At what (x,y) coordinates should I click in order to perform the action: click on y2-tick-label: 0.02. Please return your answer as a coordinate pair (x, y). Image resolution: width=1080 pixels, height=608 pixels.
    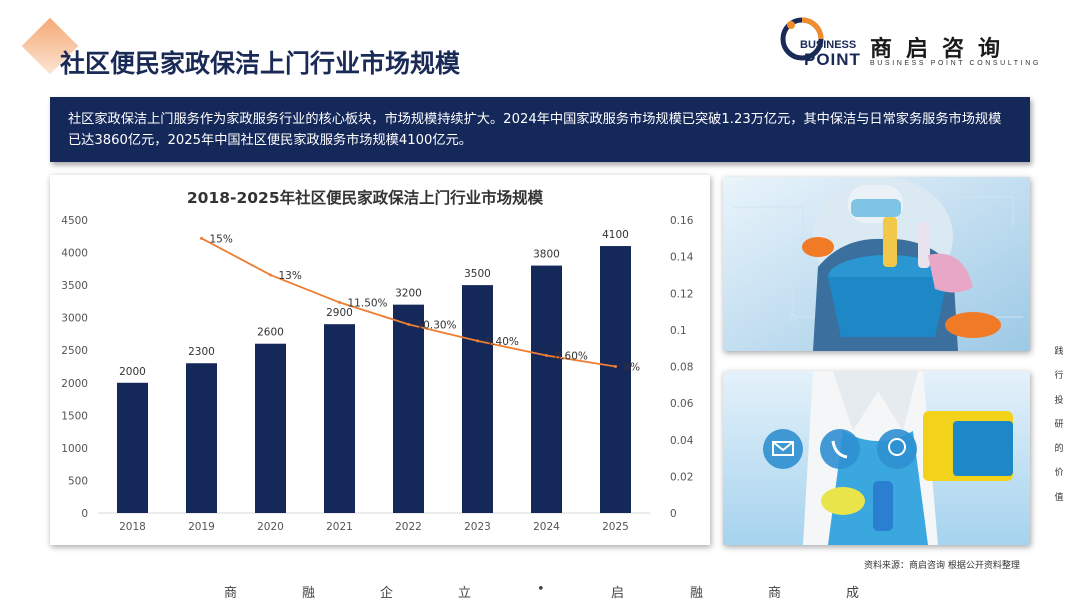
    Looking at the image, I should click on (681, 477).